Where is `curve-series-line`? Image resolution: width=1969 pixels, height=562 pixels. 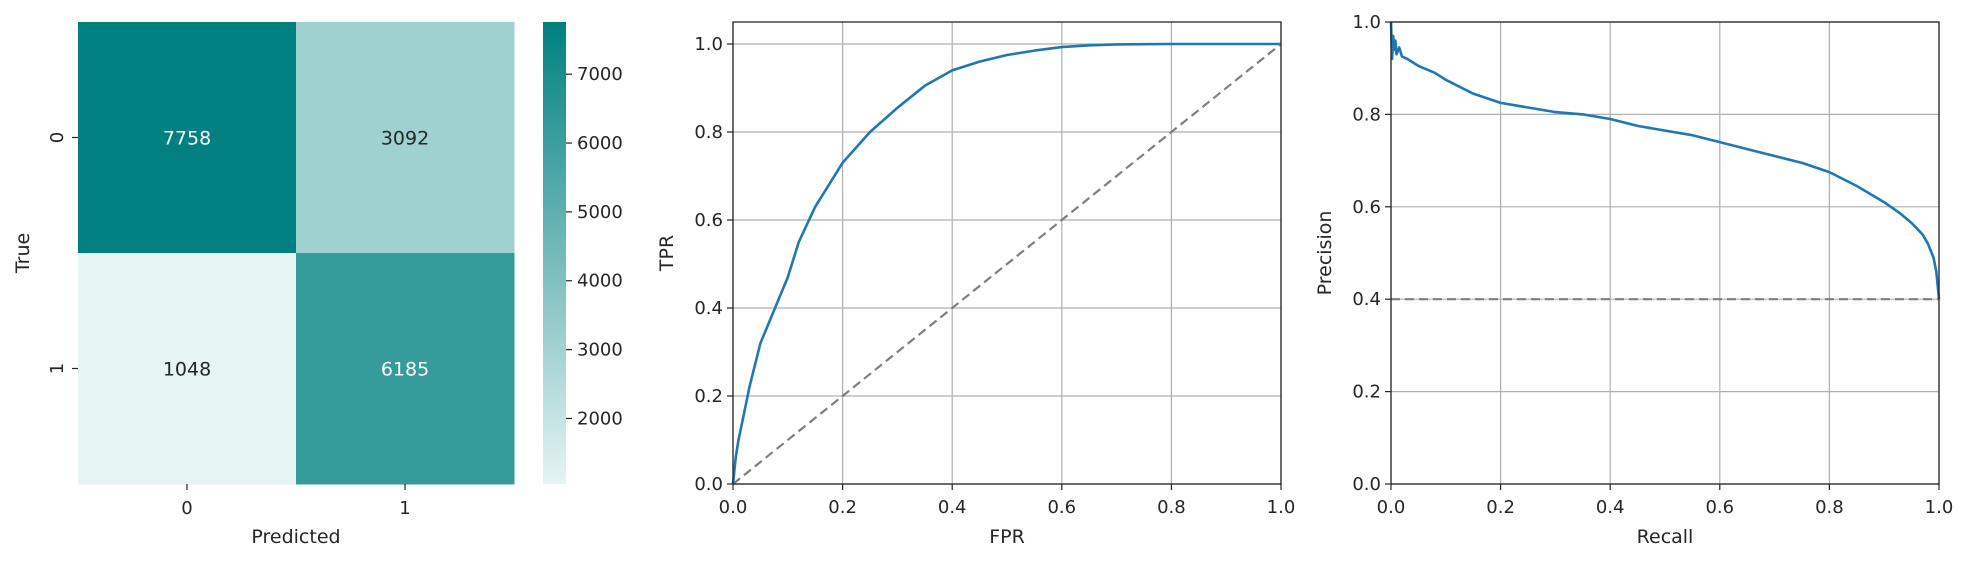 curve-series-line is located at coordinates (1665, 160).